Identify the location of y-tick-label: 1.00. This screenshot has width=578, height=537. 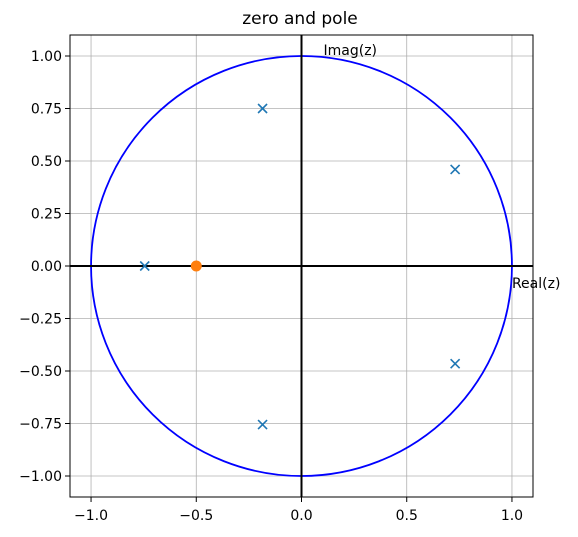
(46, 57).